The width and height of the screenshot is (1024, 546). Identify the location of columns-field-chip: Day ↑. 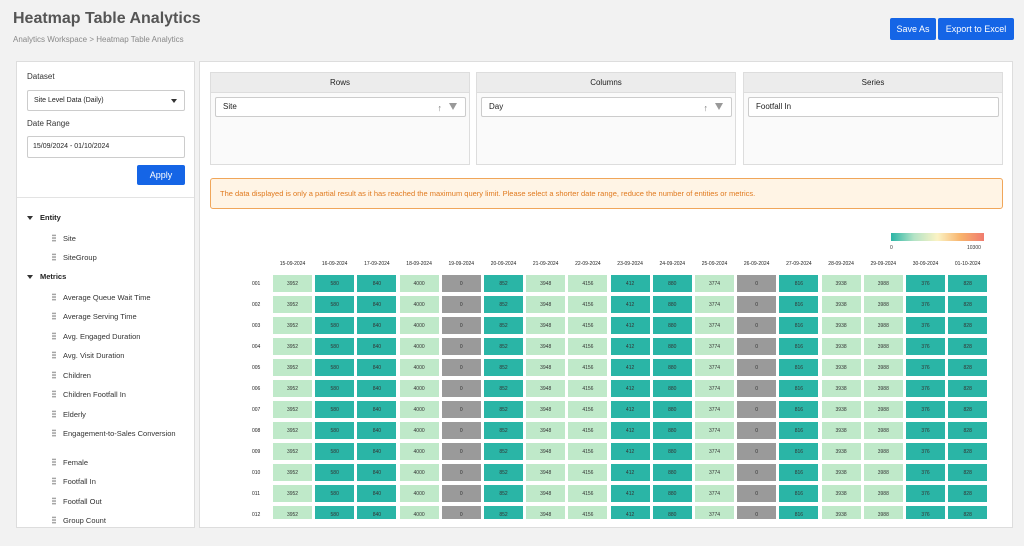
(606, 107).